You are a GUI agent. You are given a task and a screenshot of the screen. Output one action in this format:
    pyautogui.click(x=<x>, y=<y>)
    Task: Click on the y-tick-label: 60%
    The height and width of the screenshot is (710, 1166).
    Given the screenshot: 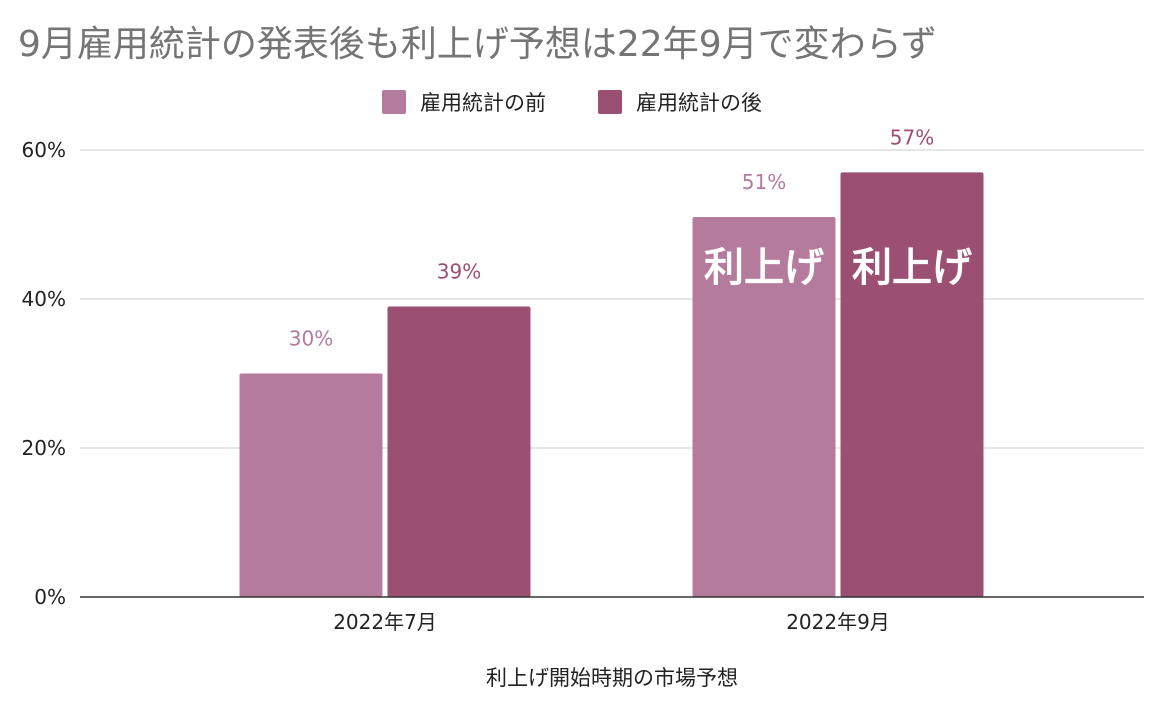 What is the action you would take?
    pyautogui.click(x=44, y=150)
    